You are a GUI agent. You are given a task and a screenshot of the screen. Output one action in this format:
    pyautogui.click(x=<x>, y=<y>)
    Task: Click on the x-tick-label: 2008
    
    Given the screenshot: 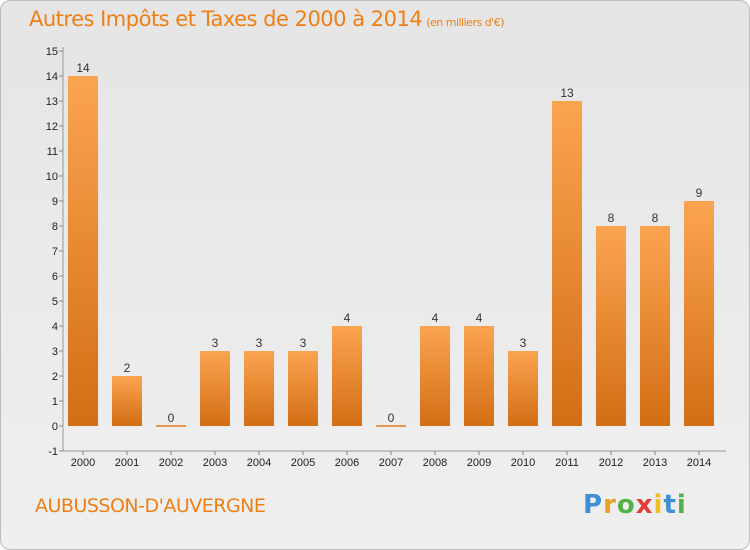 What is the action you would take?
    pyautogui.click(x=435, y=463)
    